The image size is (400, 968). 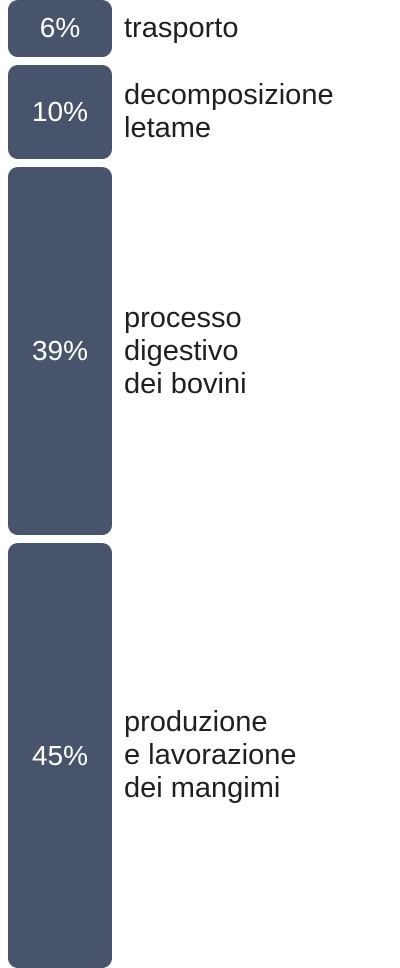 I want to click on value-label-4: 45%, so click(x=60, y=755).